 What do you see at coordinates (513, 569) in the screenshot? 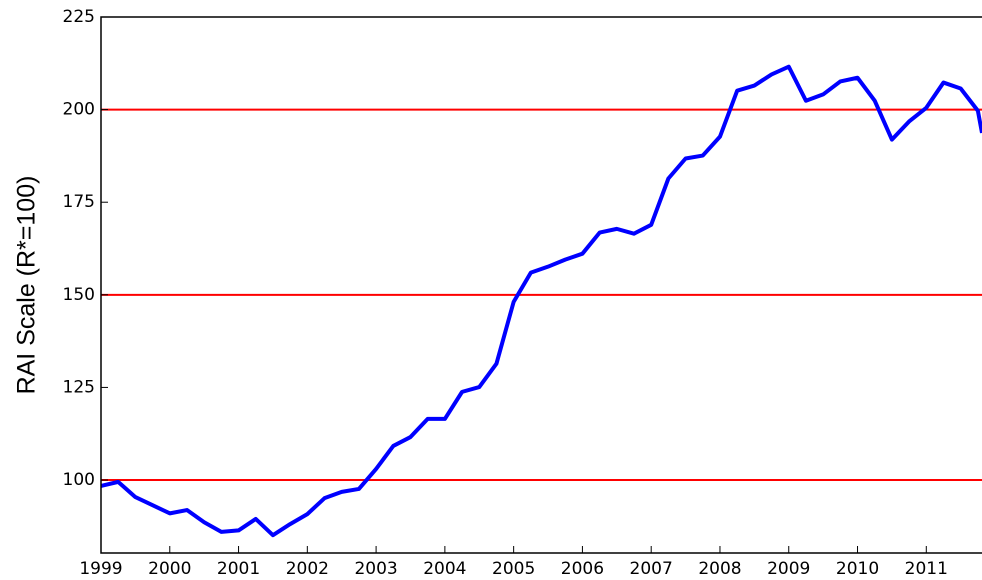
I see `x-tick-label: 2005` at bounding box center [513, 569].